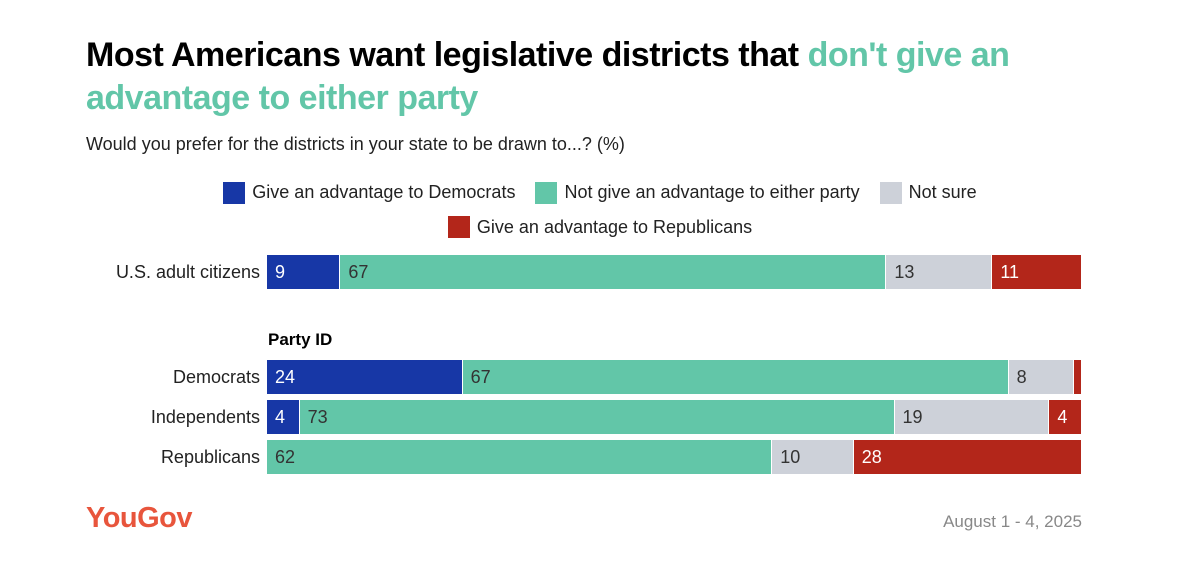 Image resolution: width=1200 pixels, height=564 pixels. I want to click on data-label: 24, so click(285, 377).